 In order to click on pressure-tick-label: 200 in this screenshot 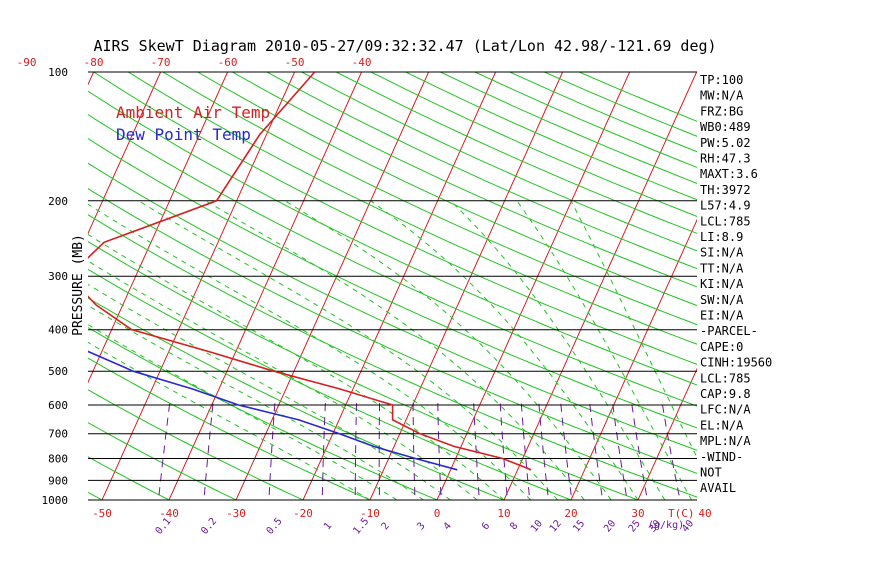, I will do `click(58, 201)`.